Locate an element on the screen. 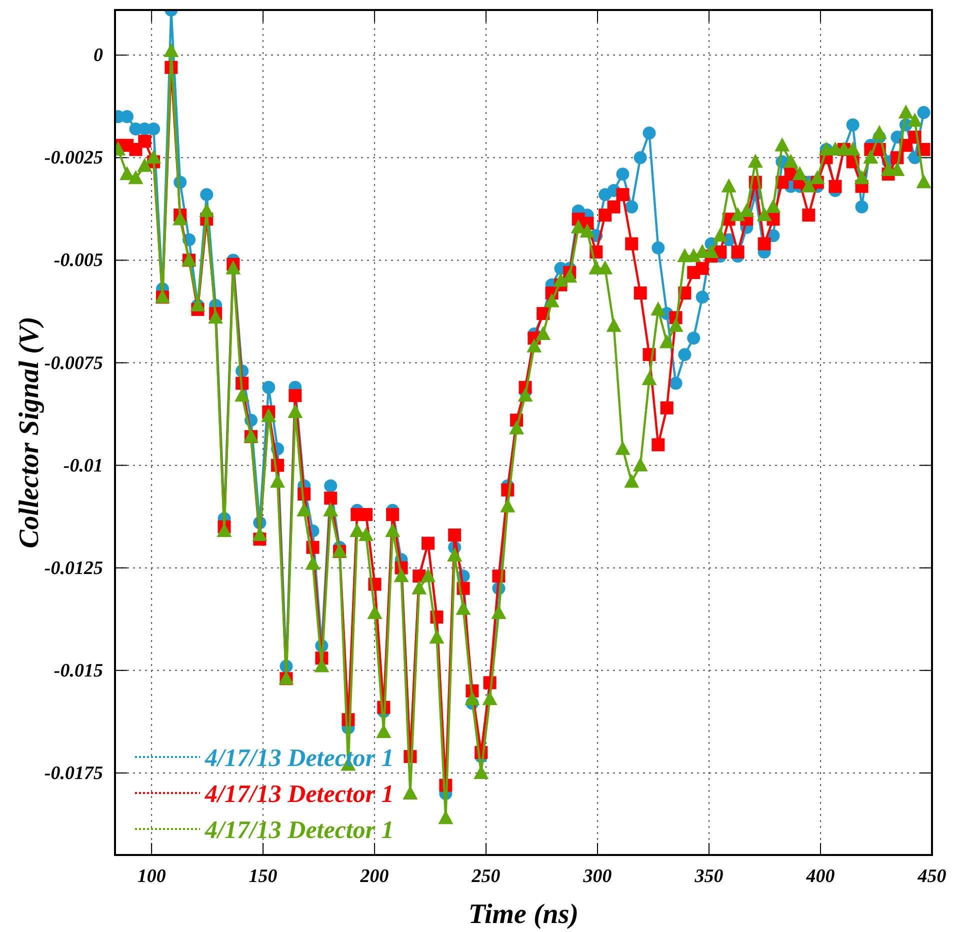 The height and width of the screenshot is (932, 957). y-tick-label: -0.0025 is located at coordinates (74, 158).